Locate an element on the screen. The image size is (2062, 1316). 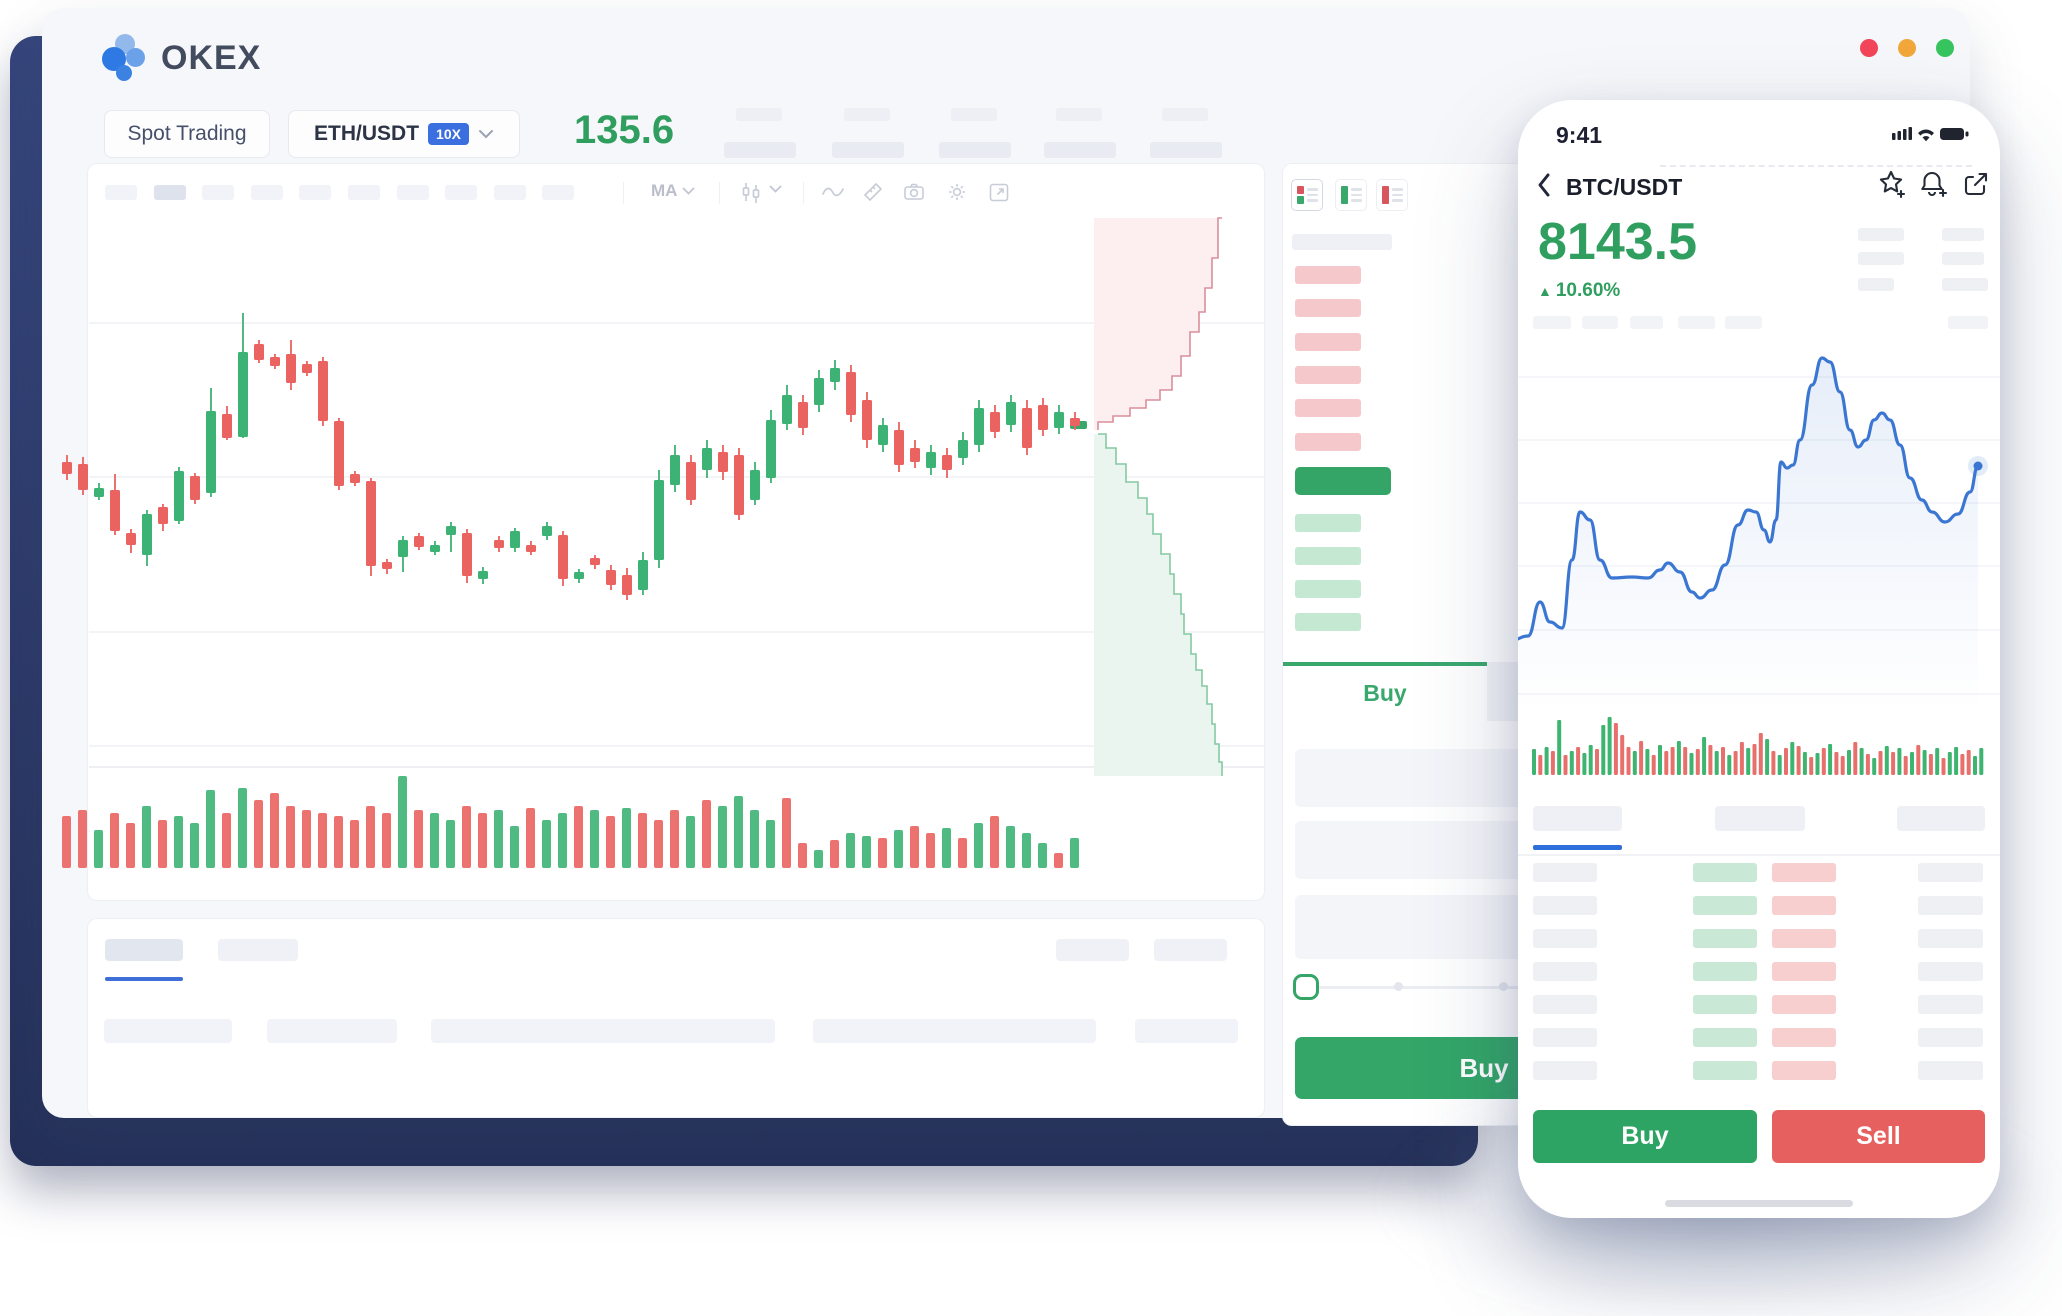
order-book-panel: Buy Buy is located at coordinates (1477, 644).